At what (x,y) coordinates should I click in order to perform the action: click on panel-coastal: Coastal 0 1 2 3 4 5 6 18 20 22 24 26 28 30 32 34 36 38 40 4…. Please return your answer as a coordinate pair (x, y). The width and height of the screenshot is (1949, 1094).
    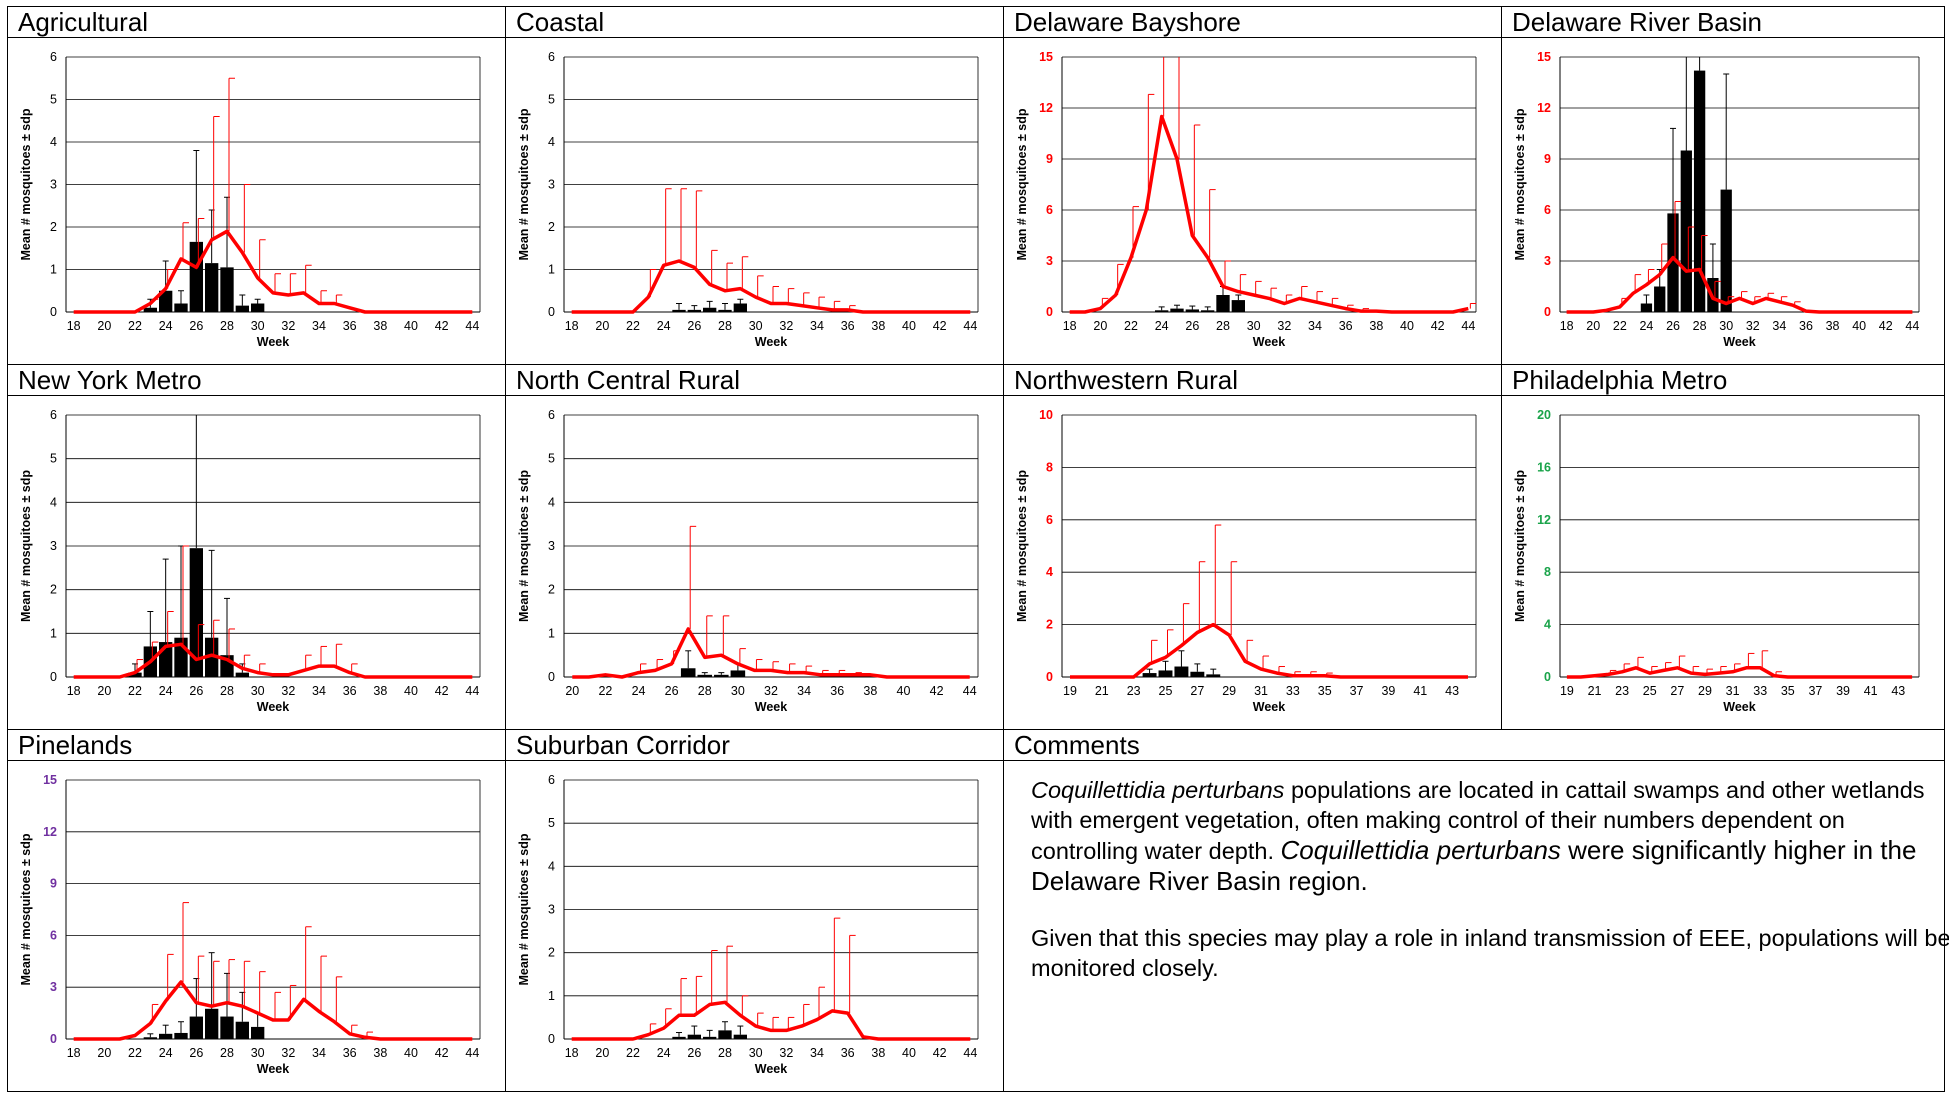
    Looking at the image, I should click on (755, 186).